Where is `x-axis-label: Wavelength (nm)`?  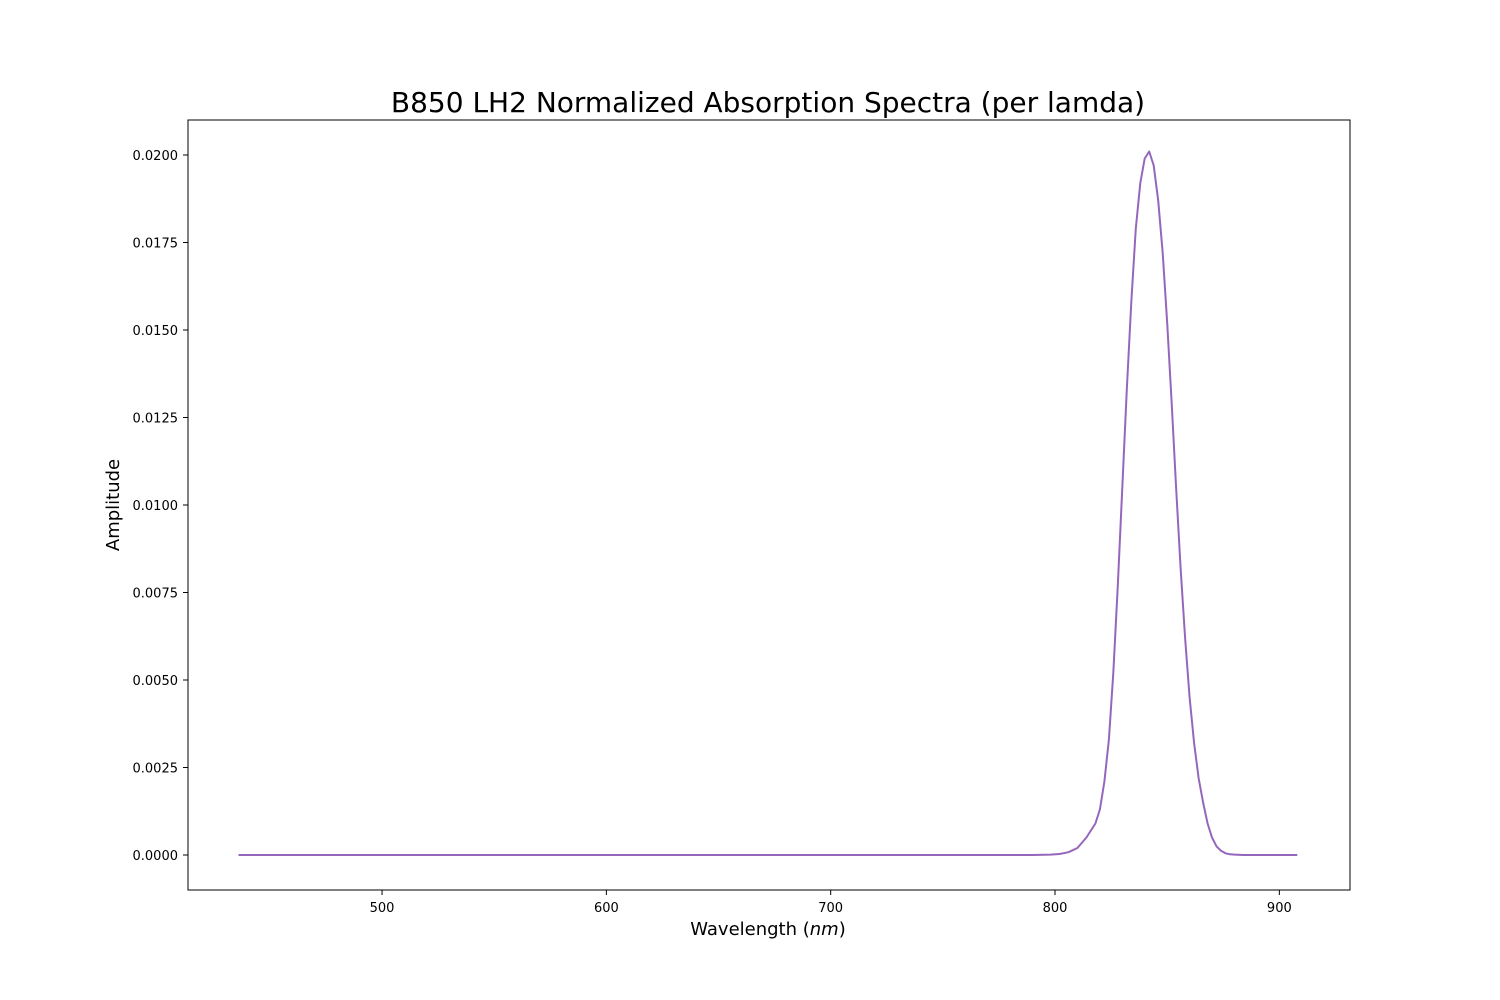
x-axis-label: Wavelength (nm) is located at coordinates (768, 929).